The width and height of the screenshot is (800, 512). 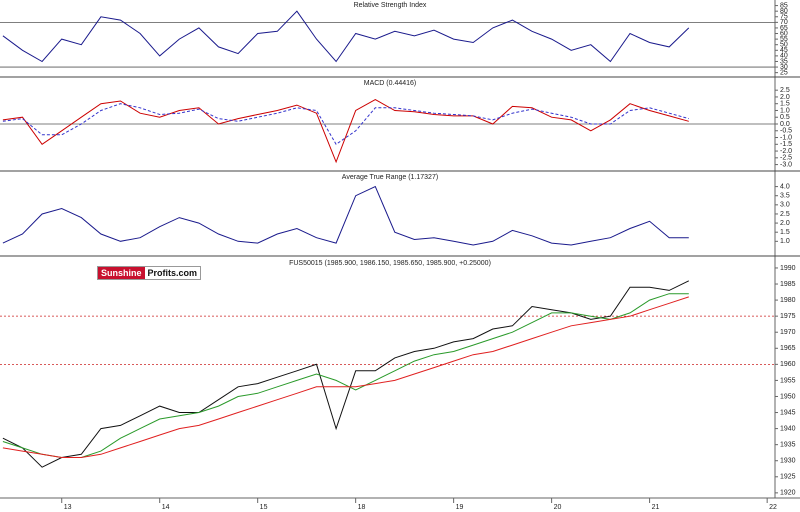 What do you see at coordinates (784, 67) in the screenshot?
I see `y-tick-label: 30` at bounding box center [784, 67].